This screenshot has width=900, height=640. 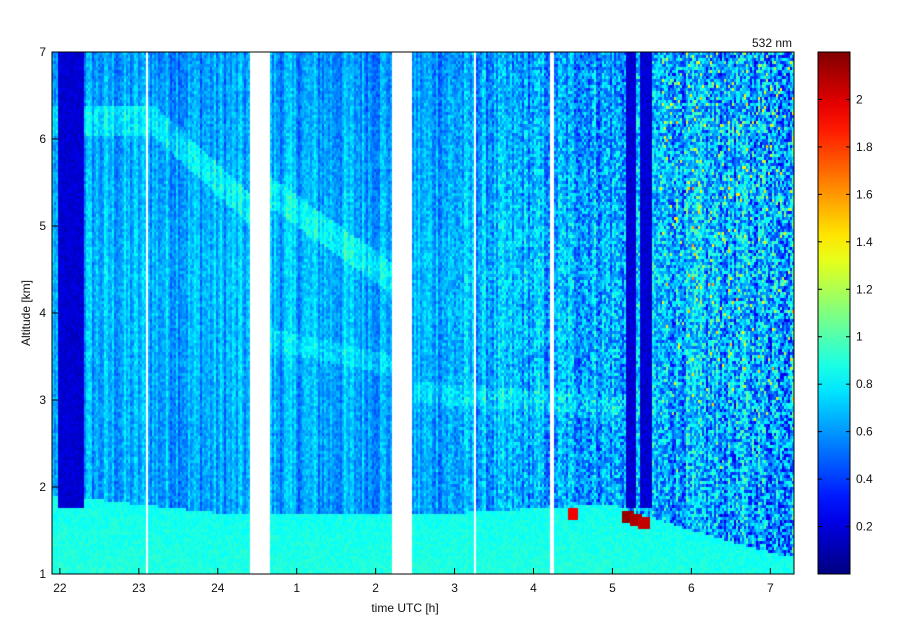 What do you see at coordinates (864, 194) in the screenshot?
I see `colorbar-tick-label: 1.6` at bounding box center [864, 194].